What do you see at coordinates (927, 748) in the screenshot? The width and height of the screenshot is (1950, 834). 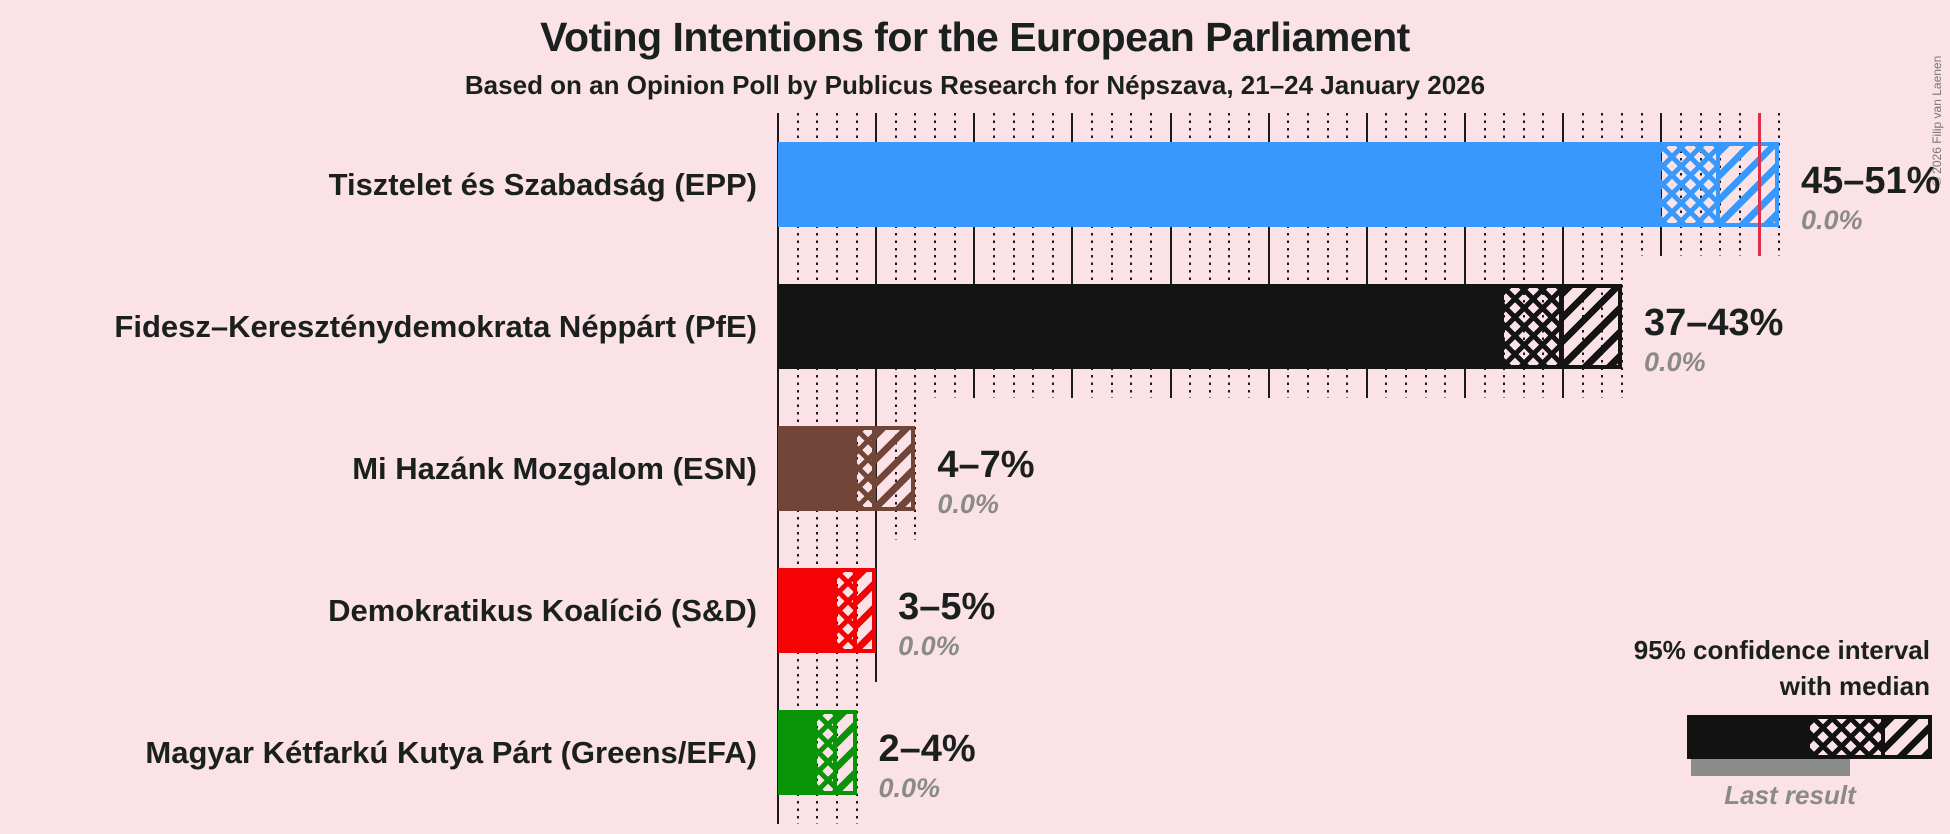 I see `ci-range-value: 2–4%` at bounding box center [927, 748].